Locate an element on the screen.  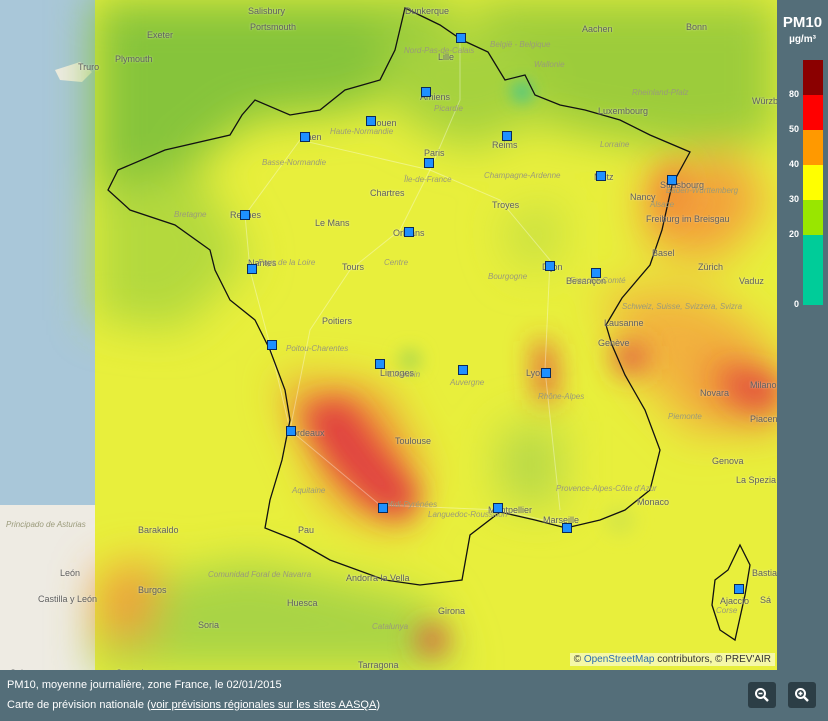
place-label: Ajaccio is located at coordinates (735, 601).